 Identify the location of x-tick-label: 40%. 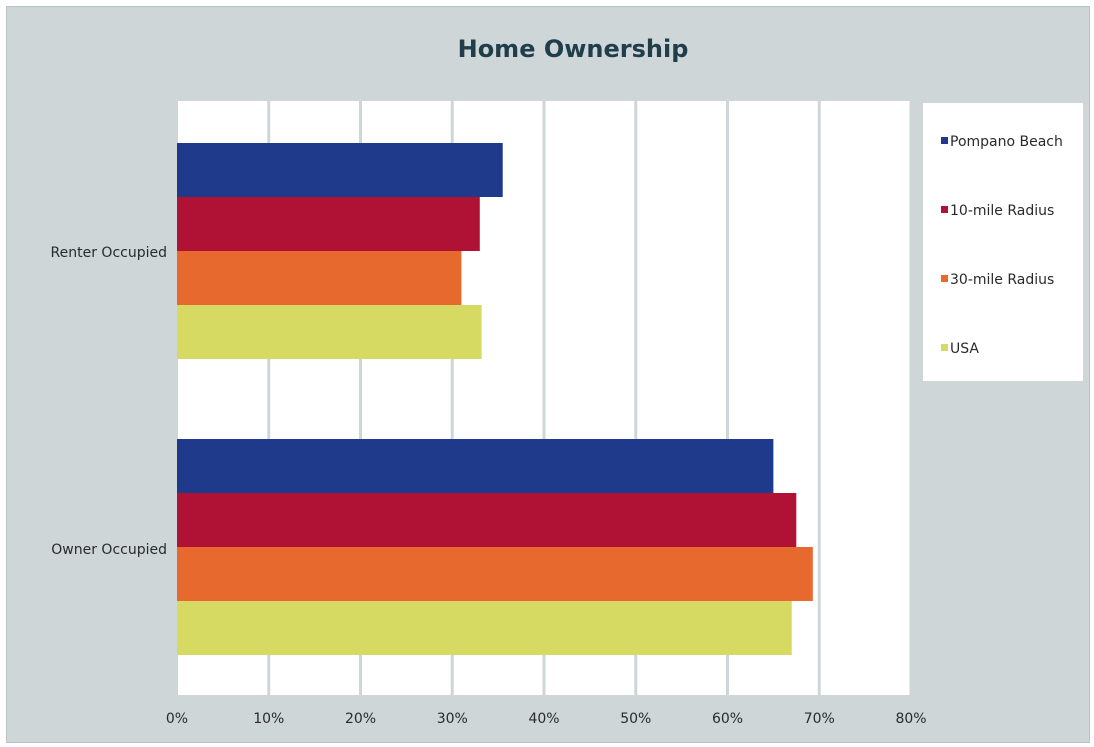
(543, 719).